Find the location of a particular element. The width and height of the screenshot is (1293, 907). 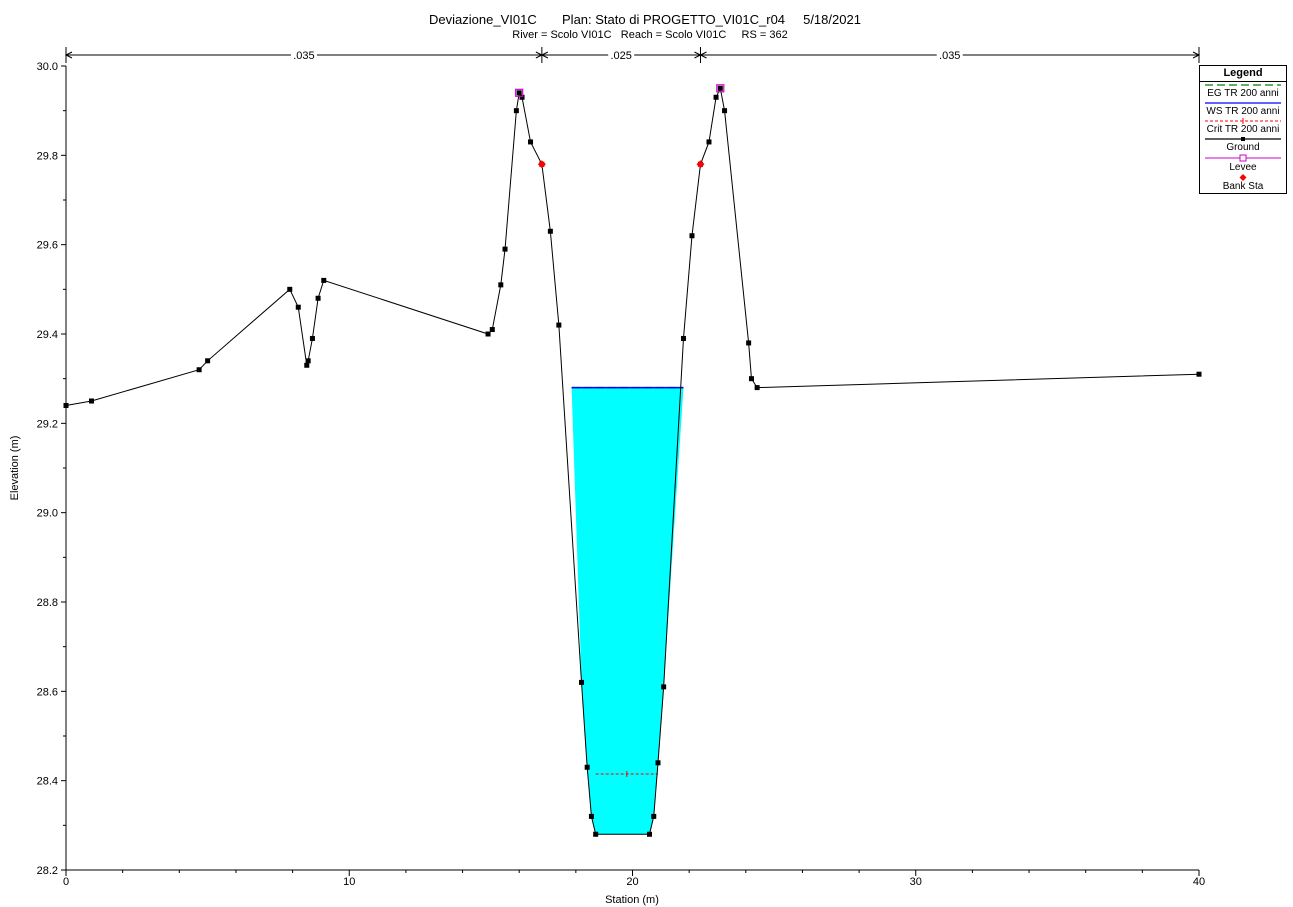

y-tick-label: 28.4 is located at coordinates (47, 782).